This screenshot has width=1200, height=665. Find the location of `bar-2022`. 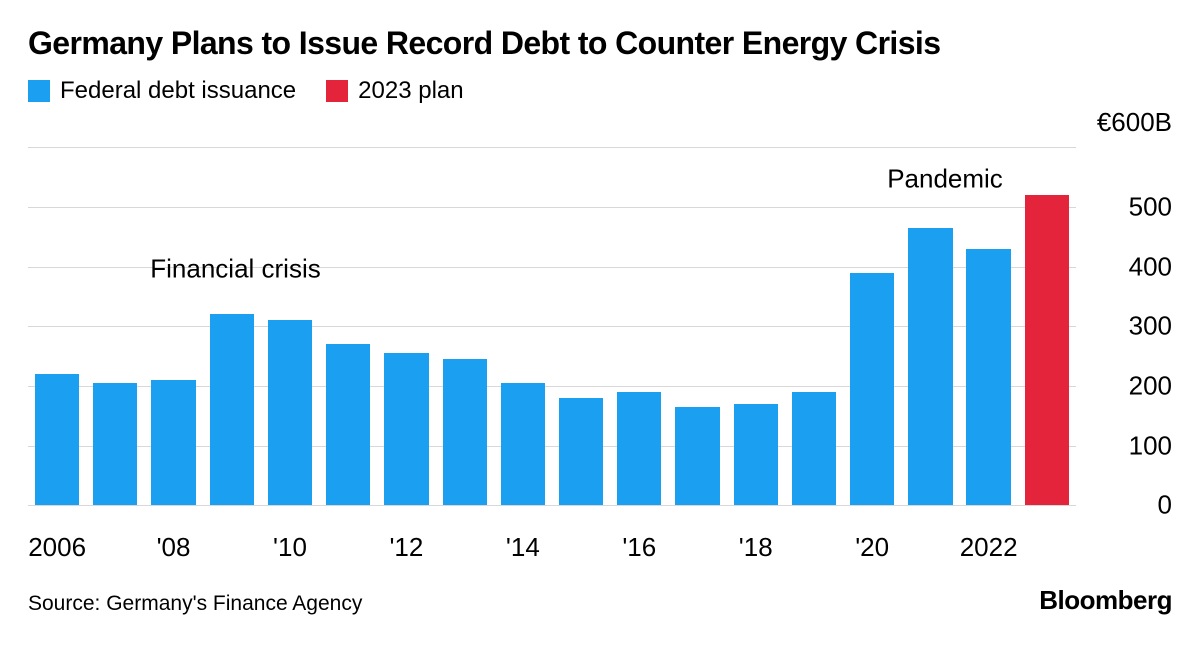

bar-2022 is located at coordinates (988, 377).